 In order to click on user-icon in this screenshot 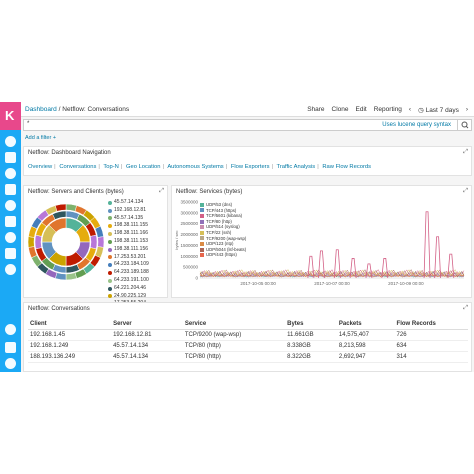, I will do `click(10, 329)`.